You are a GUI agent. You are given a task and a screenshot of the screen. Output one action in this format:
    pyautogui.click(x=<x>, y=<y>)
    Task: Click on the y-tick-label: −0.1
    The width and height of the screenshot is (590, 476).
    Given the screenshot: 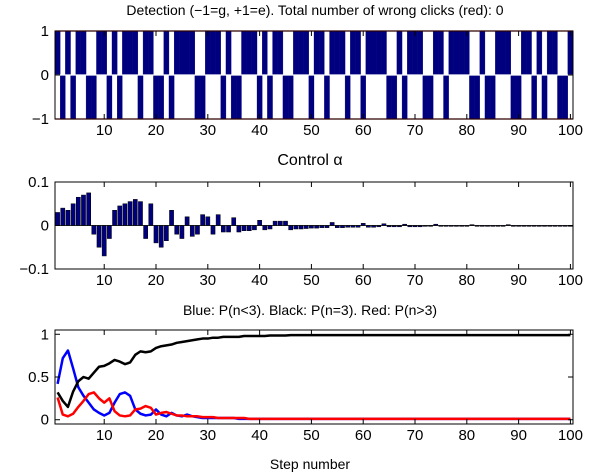 What is the action you would take?
    pyautogui.click(x=34, y=269)
    